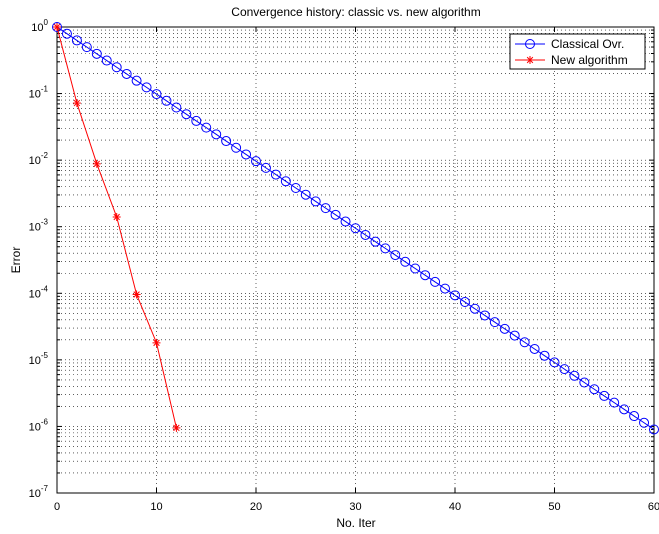 The width and height of the screenshot is (659, 534). I want to click on y-tick-label: 10⁻³, so click(39, 226).